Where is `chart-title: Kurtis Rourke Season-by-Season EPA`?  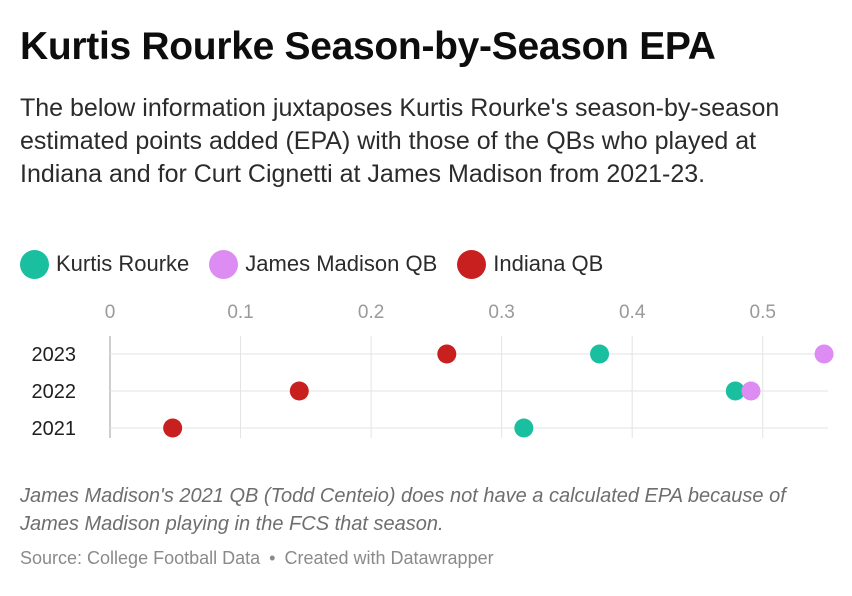
chart-title: Kurtis Rourke Season-by-Season EPA is located at coordinates (368, 46).